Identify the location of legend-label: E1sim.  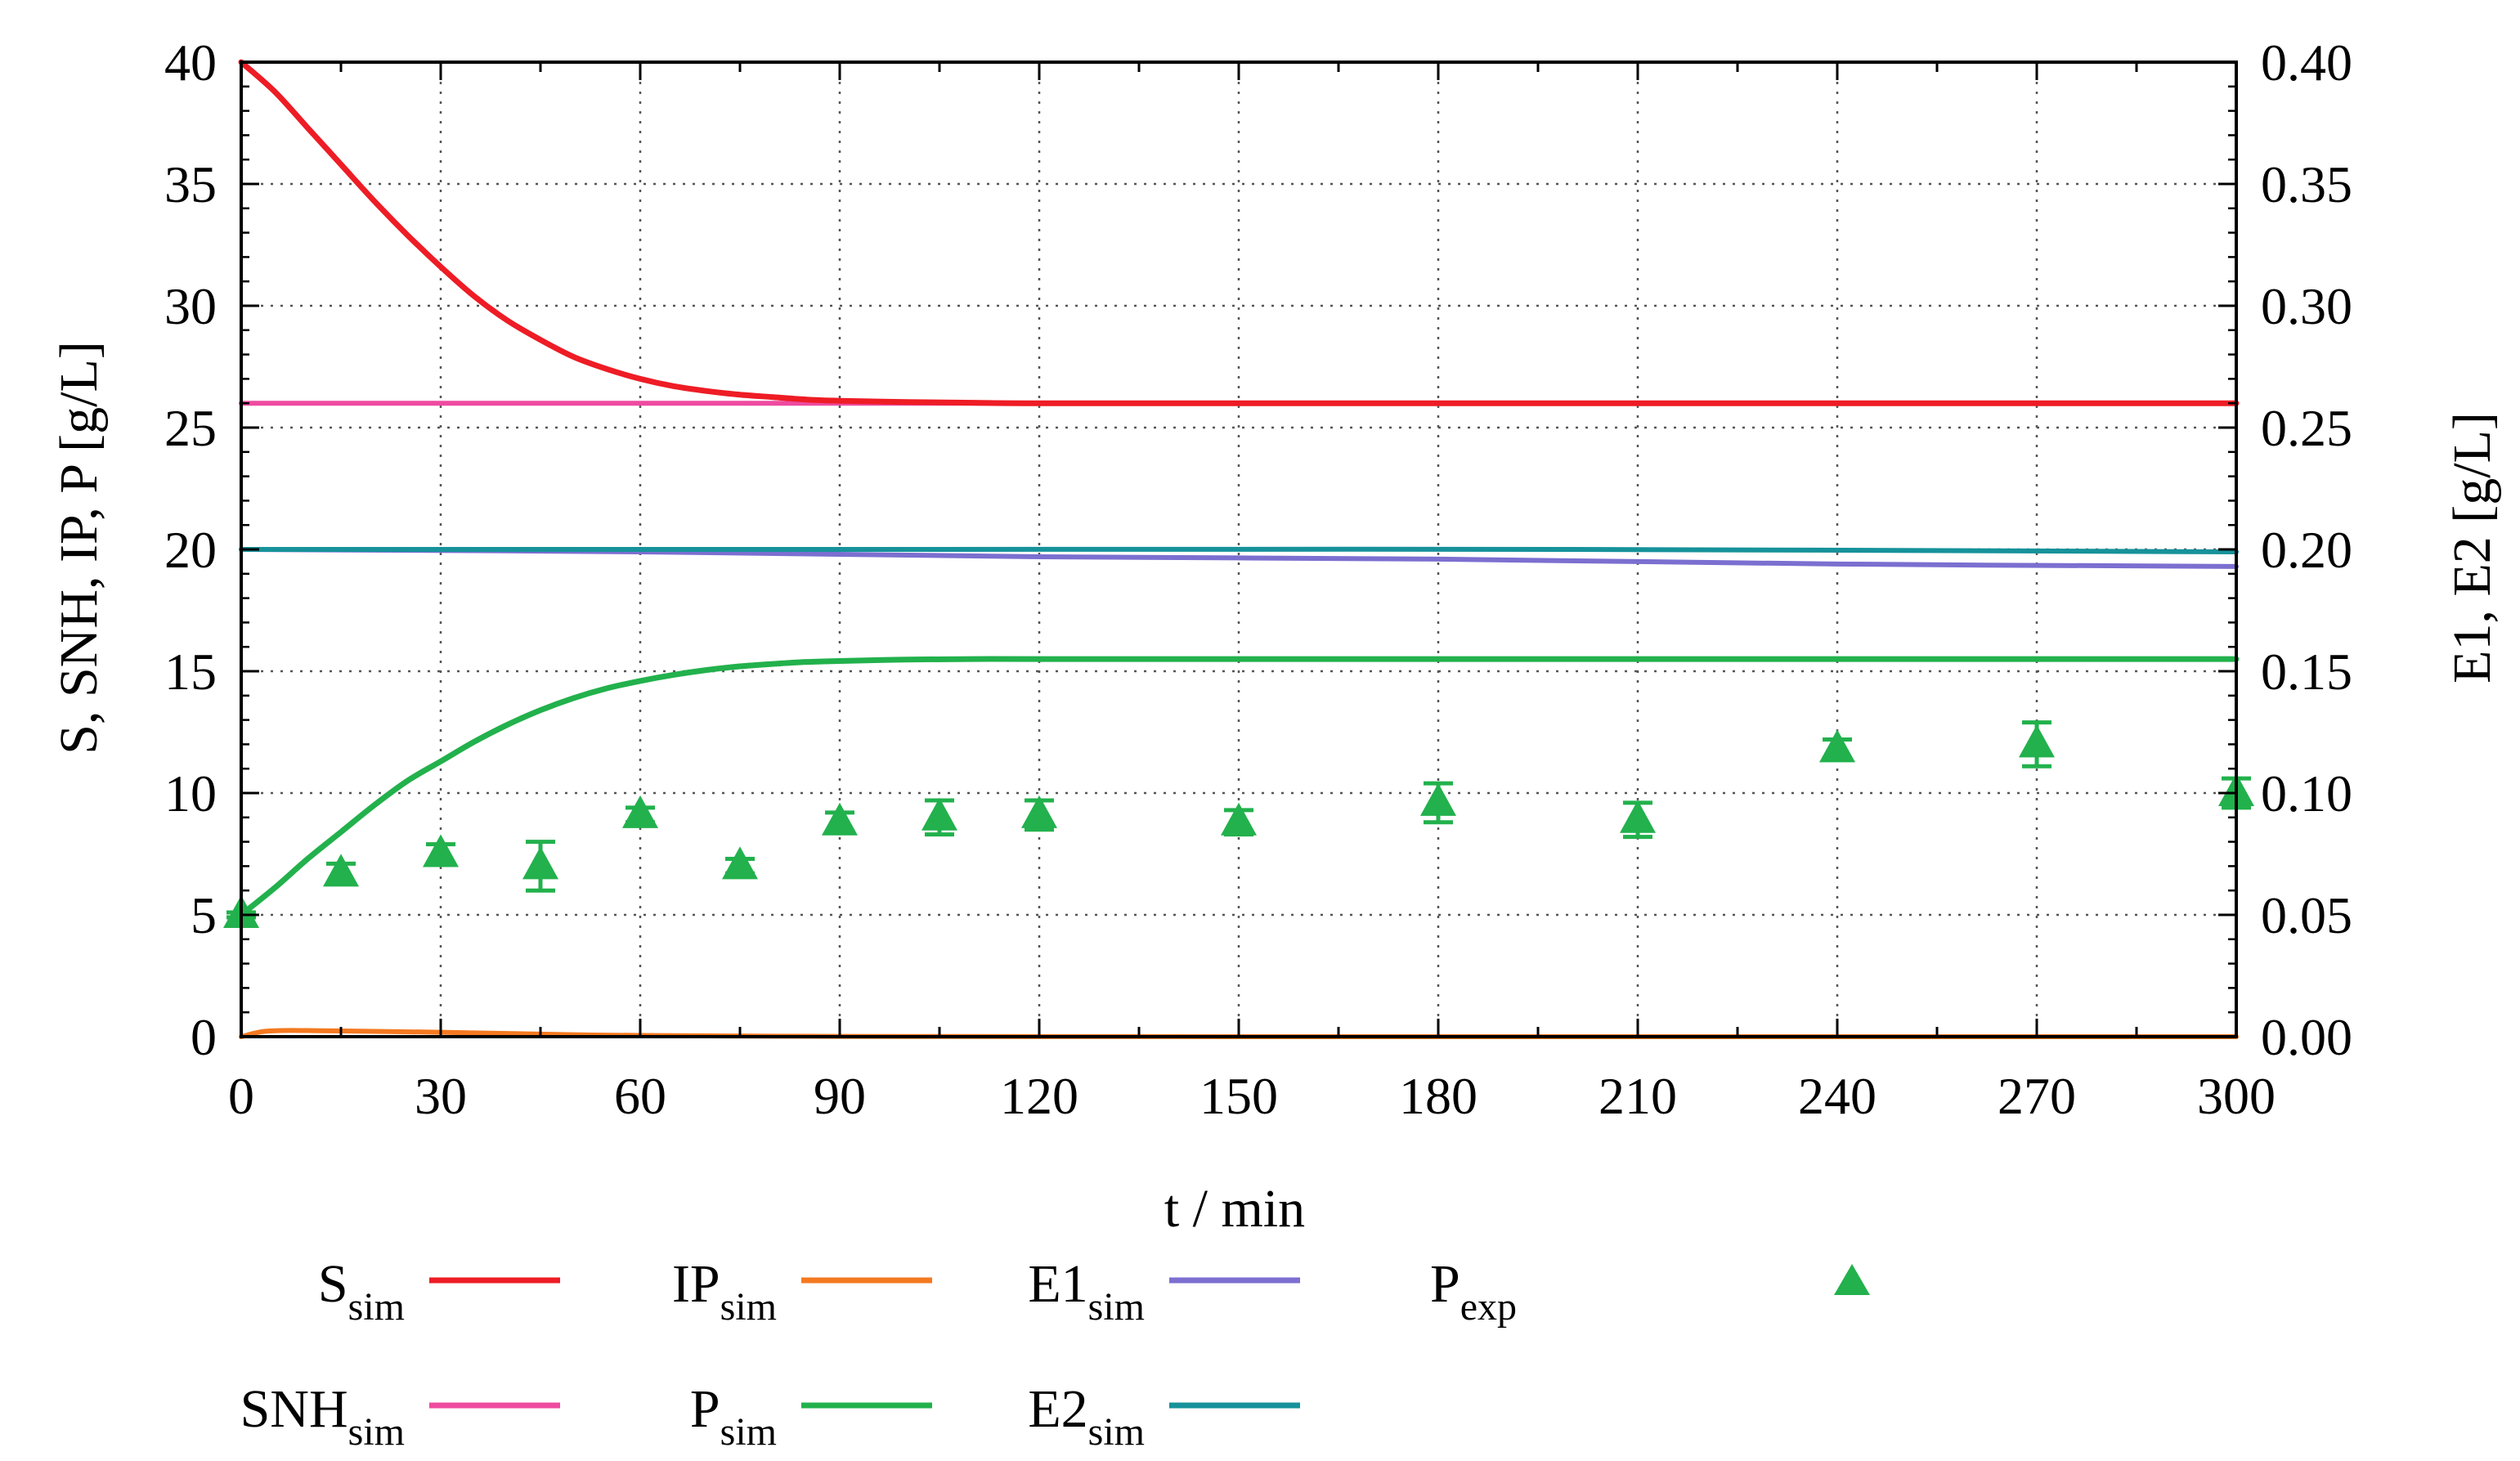
(1086, 1291).